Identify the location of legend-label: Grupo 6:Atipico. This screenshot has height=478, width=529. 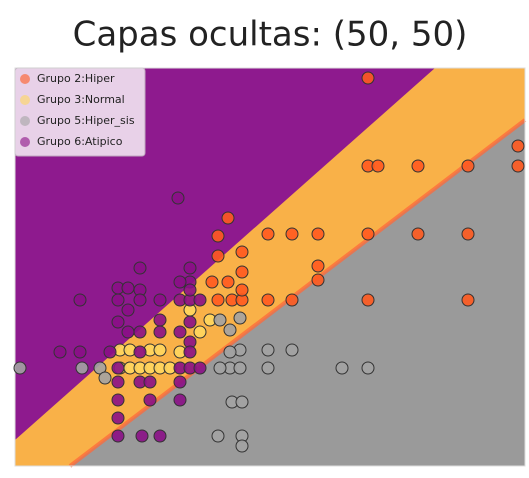
(80, 141).